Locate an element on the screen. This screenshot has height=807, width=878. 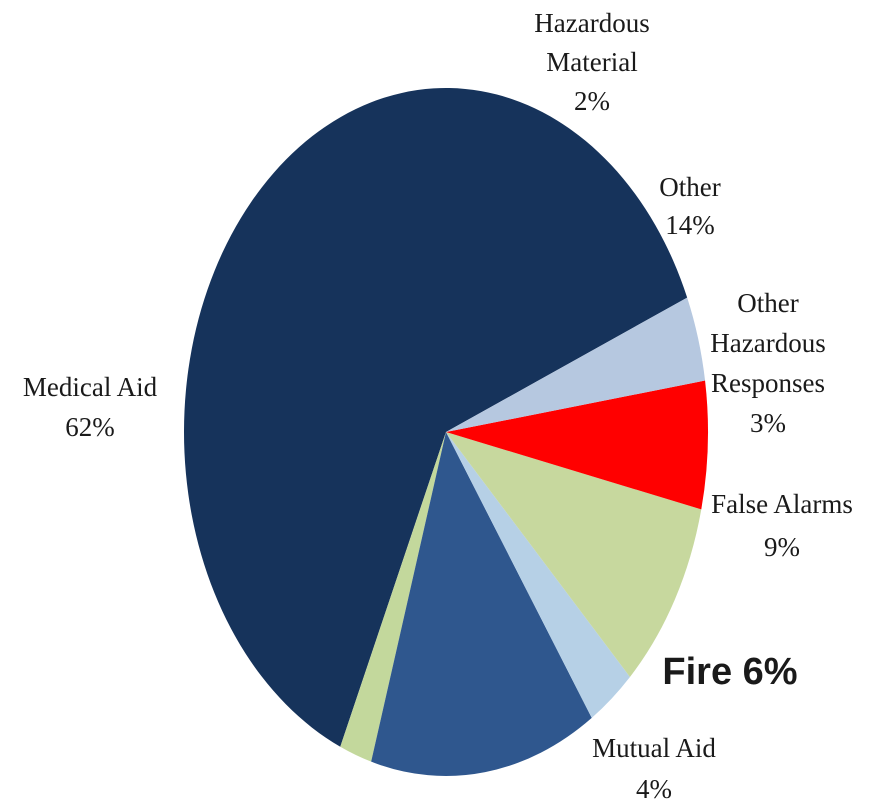
label-other: Other 14% is located at coordinates (689, 206).